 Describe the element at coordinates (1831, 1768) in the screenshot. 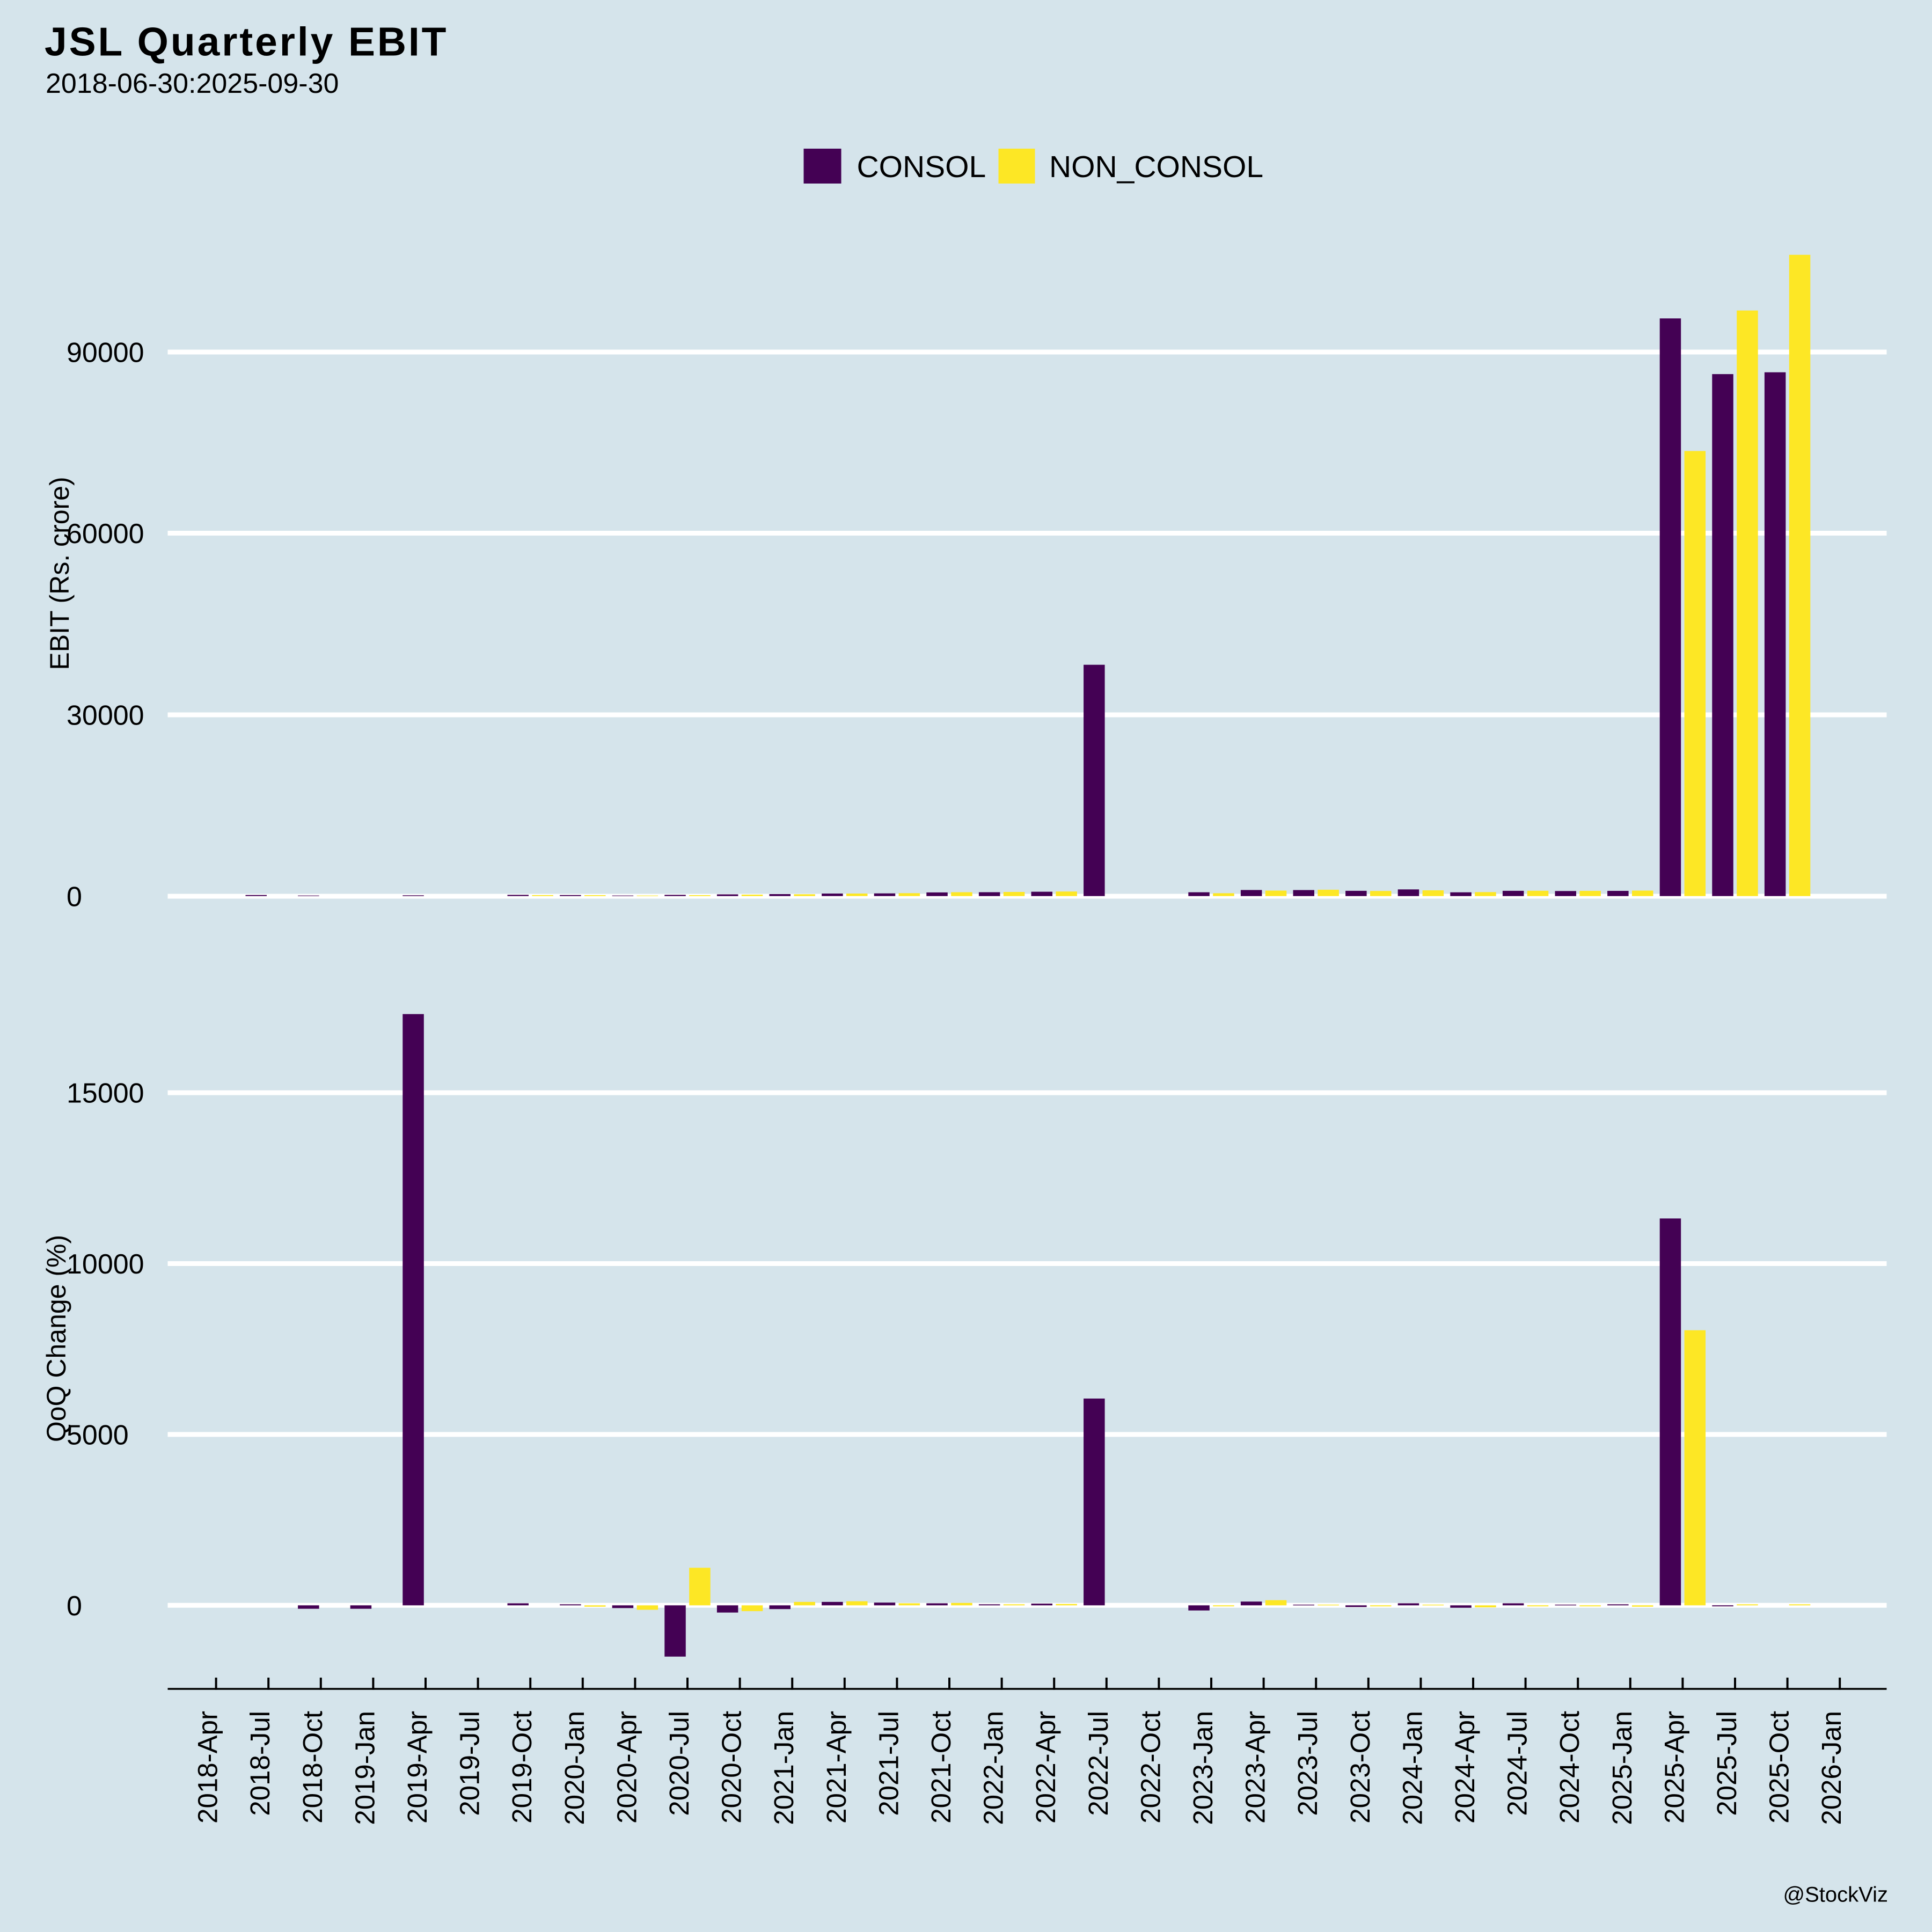

I see `svg-text: 2026-Jan` at that location.